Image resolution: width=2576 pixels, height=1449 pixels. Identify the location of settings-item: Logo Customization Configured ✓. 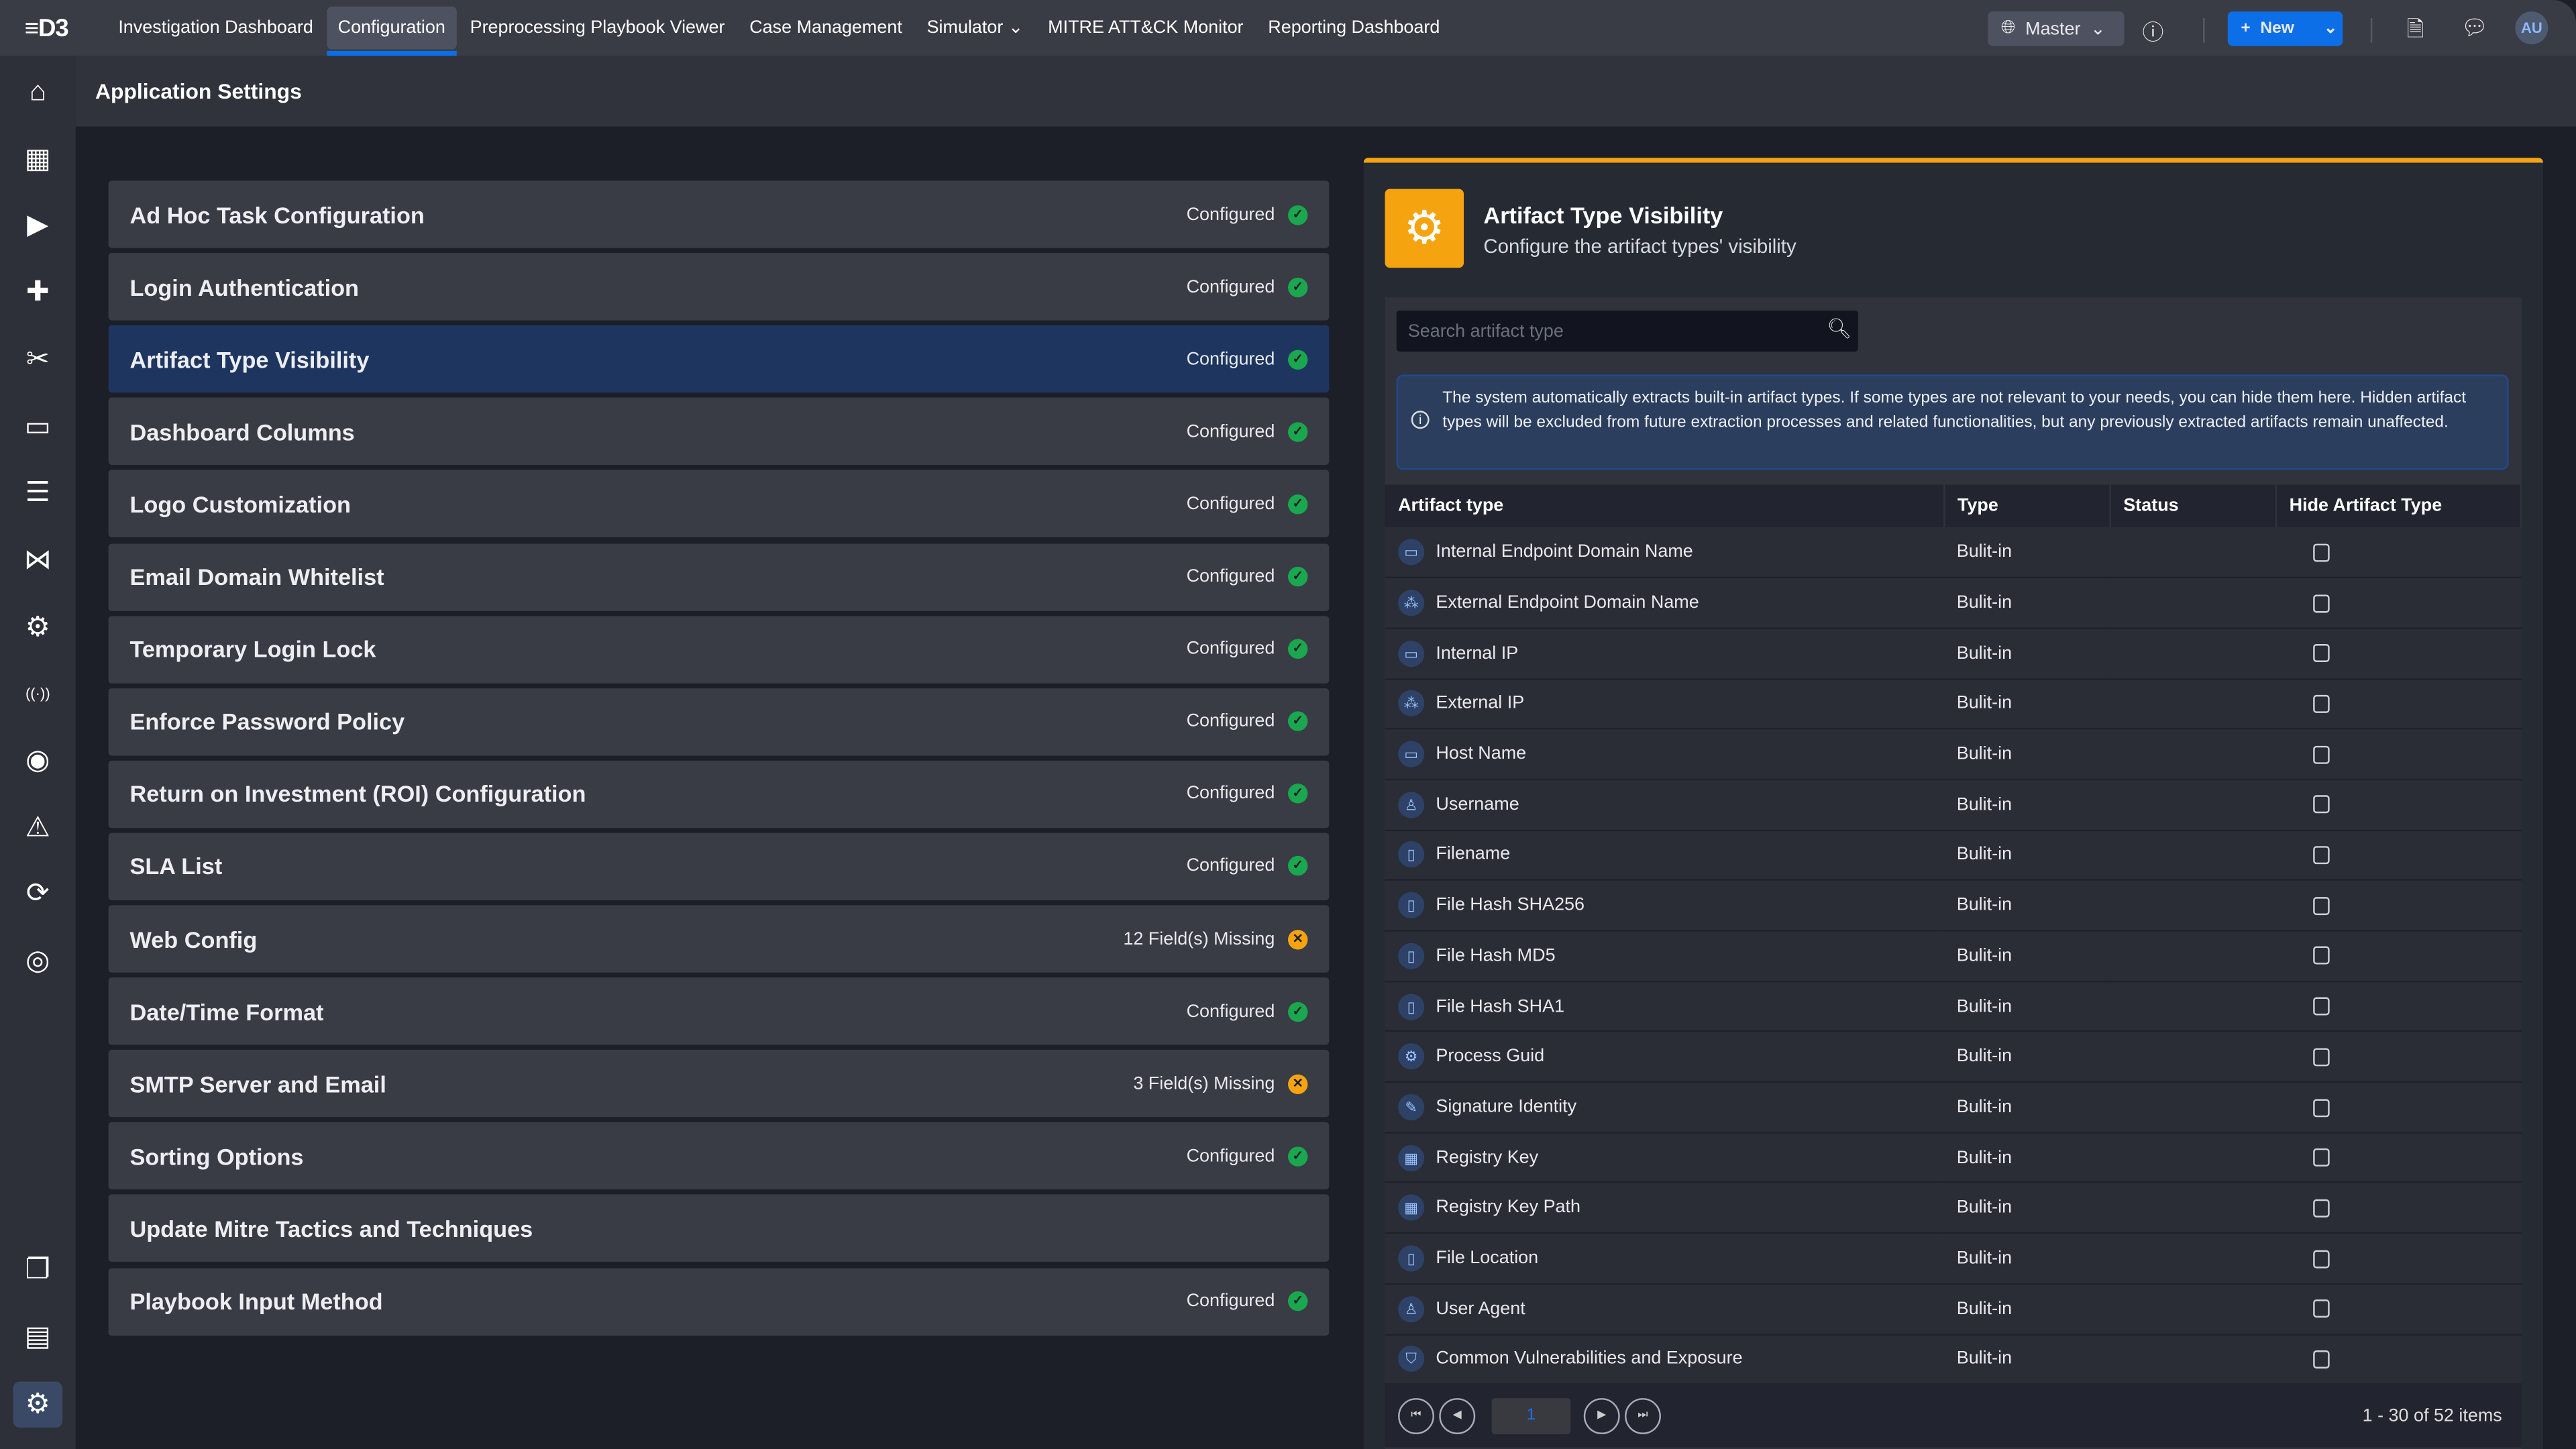
(719, 504).